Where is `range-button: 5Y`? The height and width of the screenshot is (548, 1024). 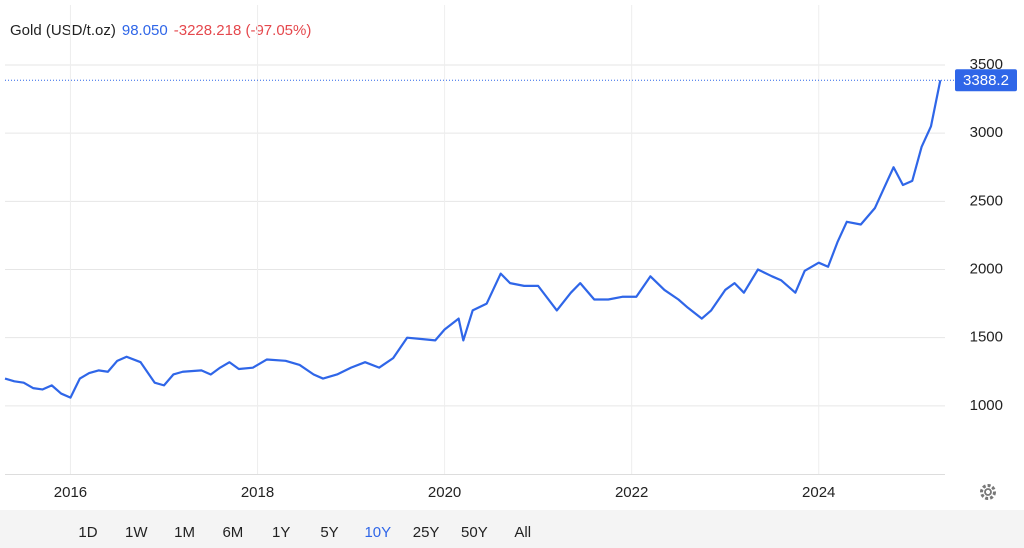 range-button: 5Y is located at coordinates (329, 532).